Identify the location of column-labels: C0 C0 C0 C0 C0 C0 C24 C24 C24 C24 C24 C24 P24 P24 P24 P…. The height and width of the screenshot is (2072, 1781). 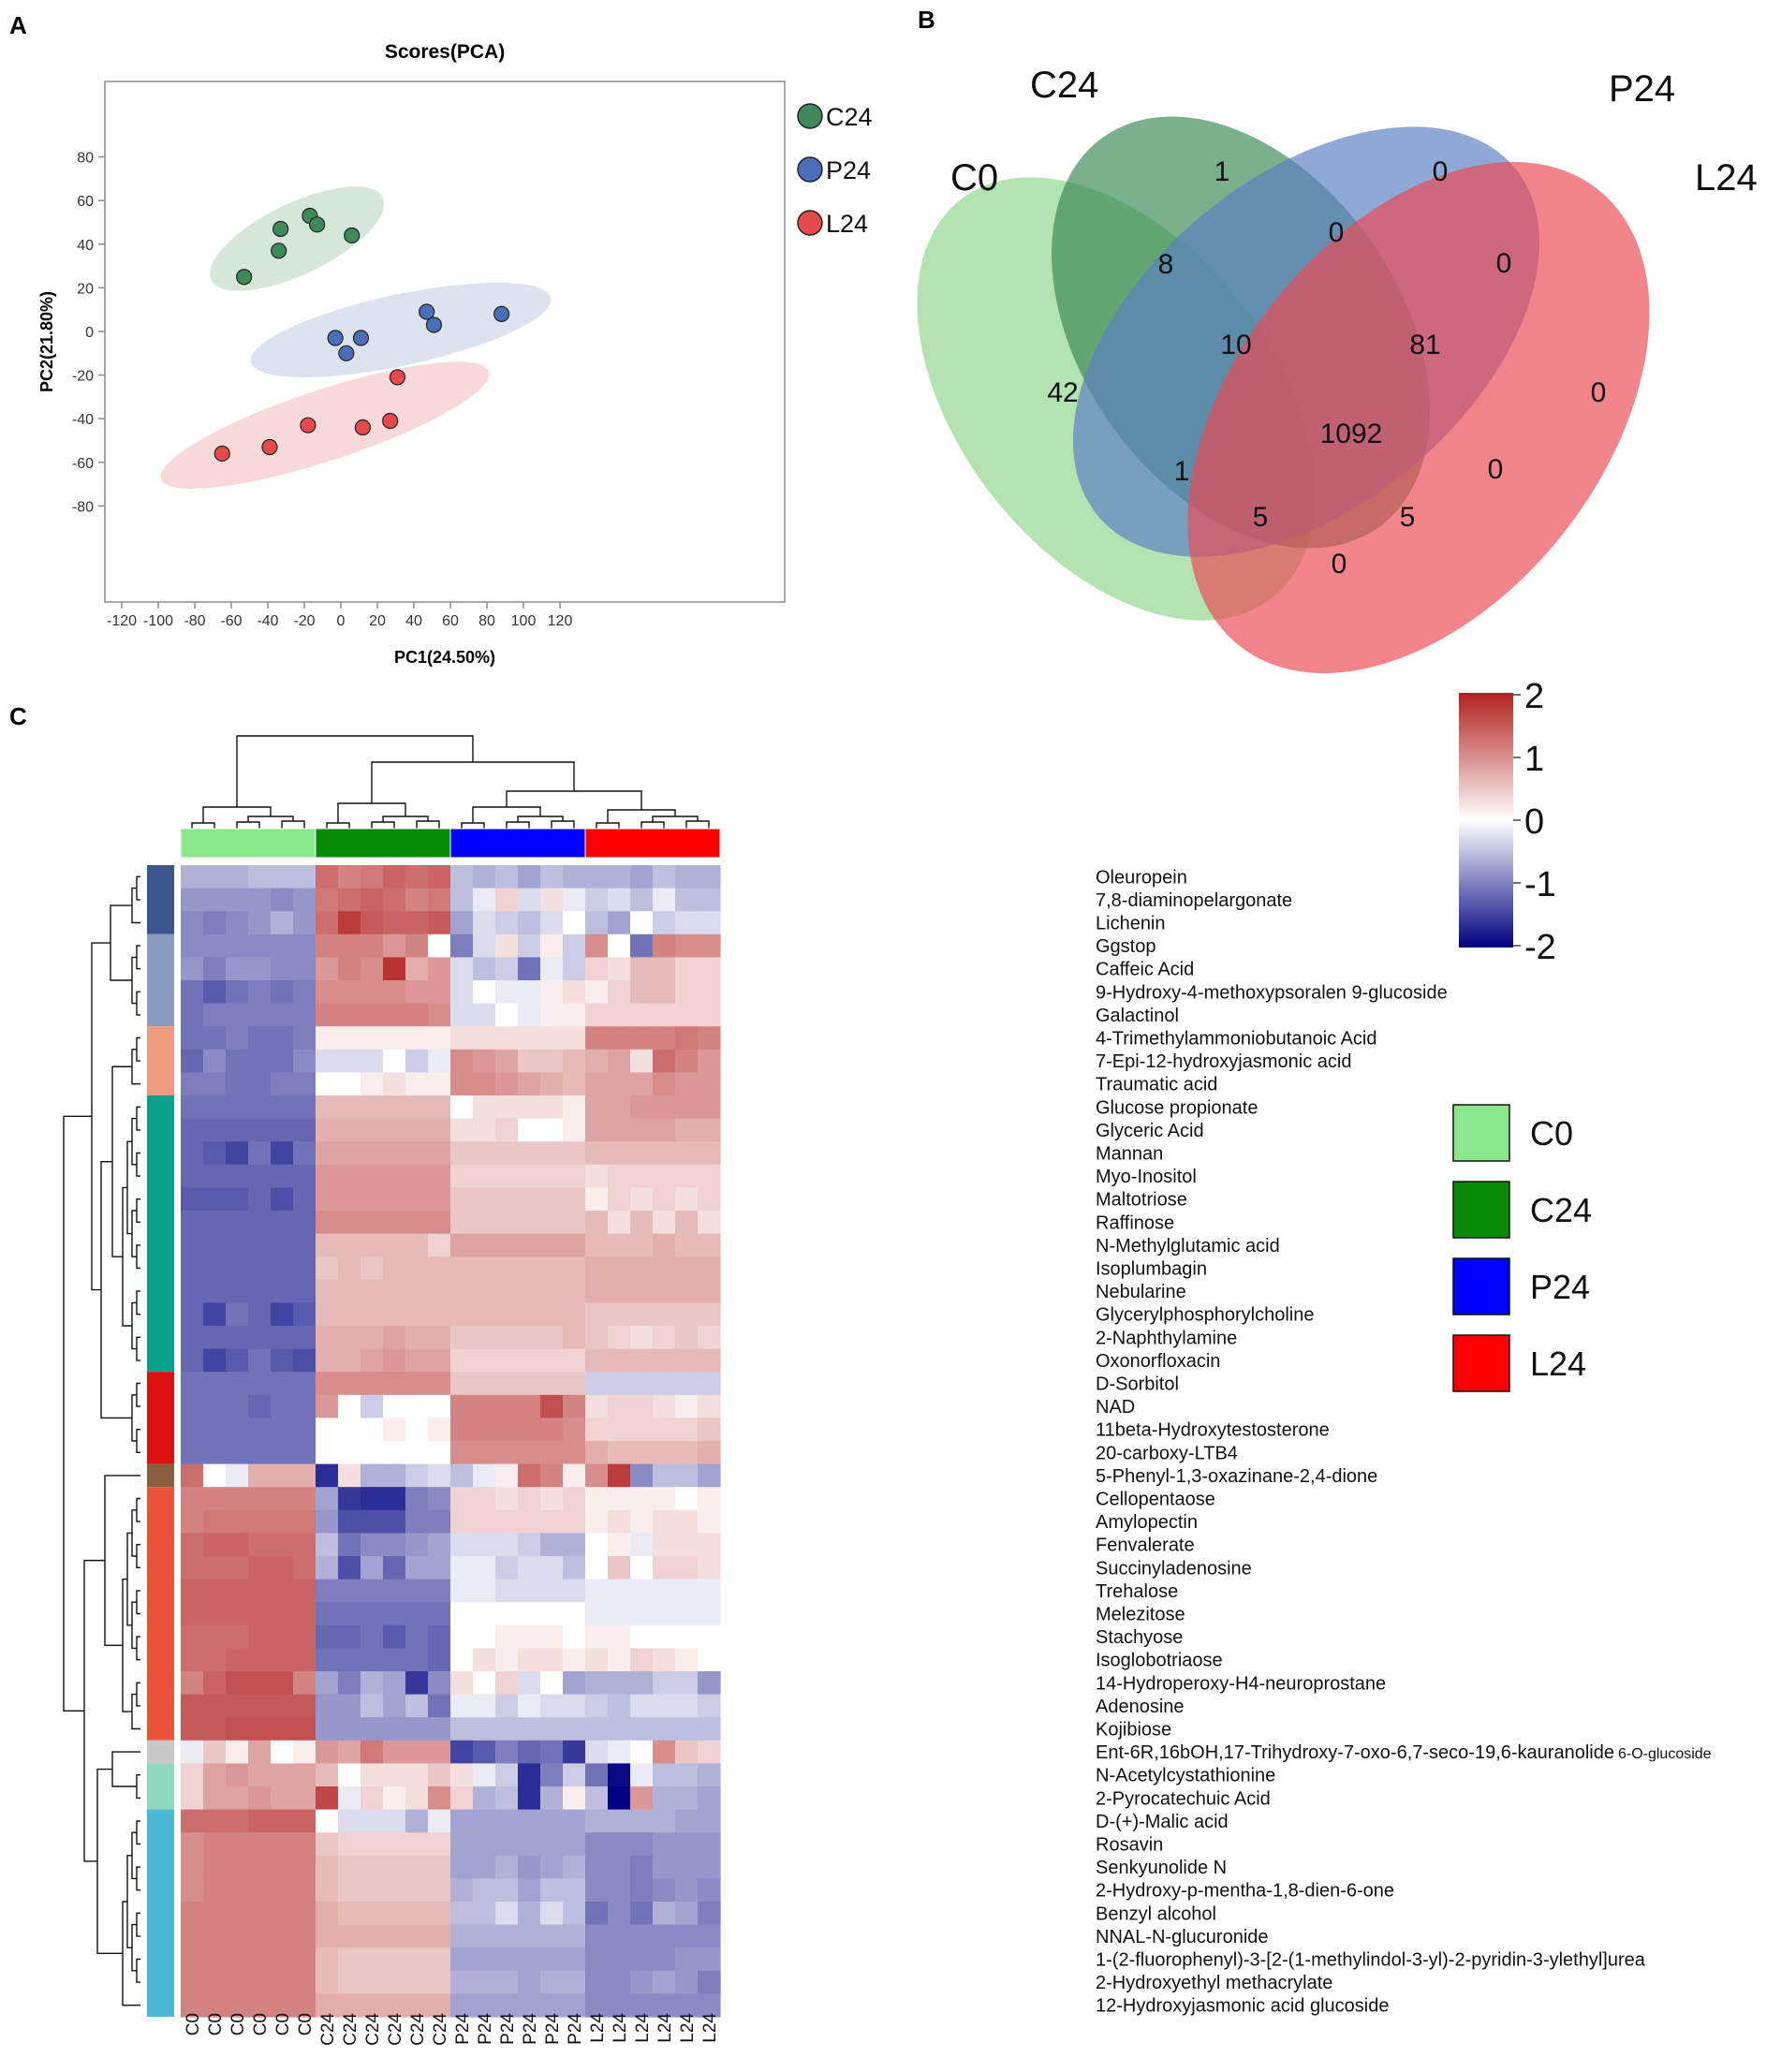
(452, 2030).